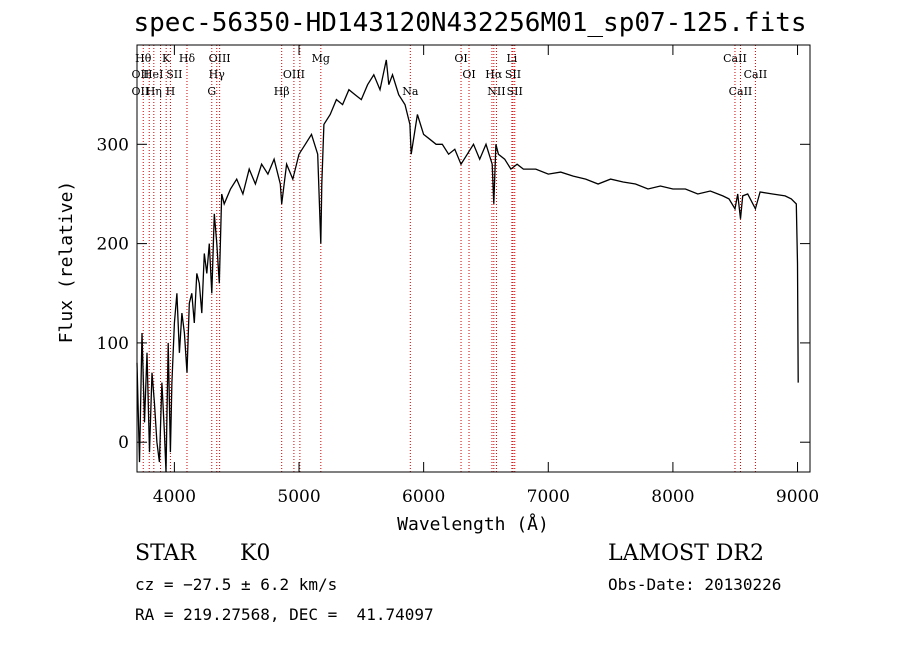 The width and height of the screenshot is (900, 649). What do you see at coordinates (211, 91) in the screenshot?
I see `line-label: G` at bounding box center [211, 91].